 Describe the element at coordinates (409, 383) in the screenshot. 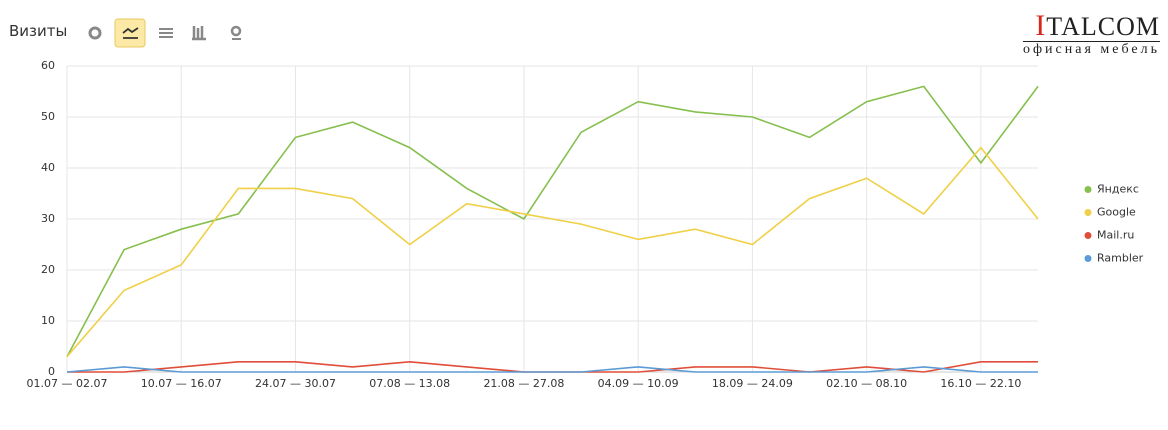

I see `x-tick-label: 07.08 — 13.08` at that location.